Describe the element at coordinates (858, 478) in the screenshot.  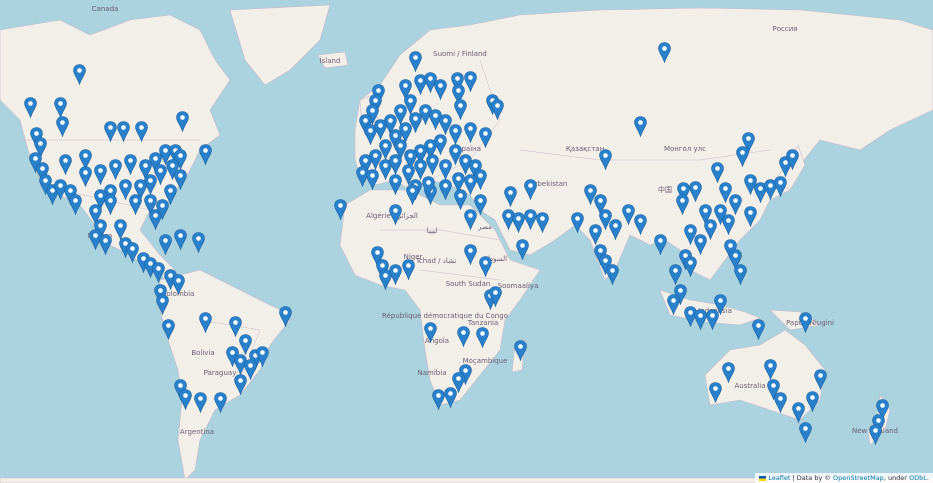
I see `osm-link: OpenStreetMap` at that location.